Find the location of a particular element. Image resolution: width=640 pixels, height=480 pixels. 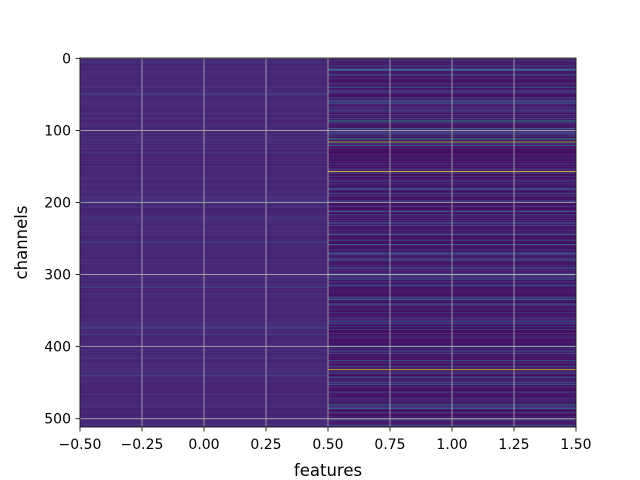

x-tick-label: 0.25 is located at coordinates (265, 445).